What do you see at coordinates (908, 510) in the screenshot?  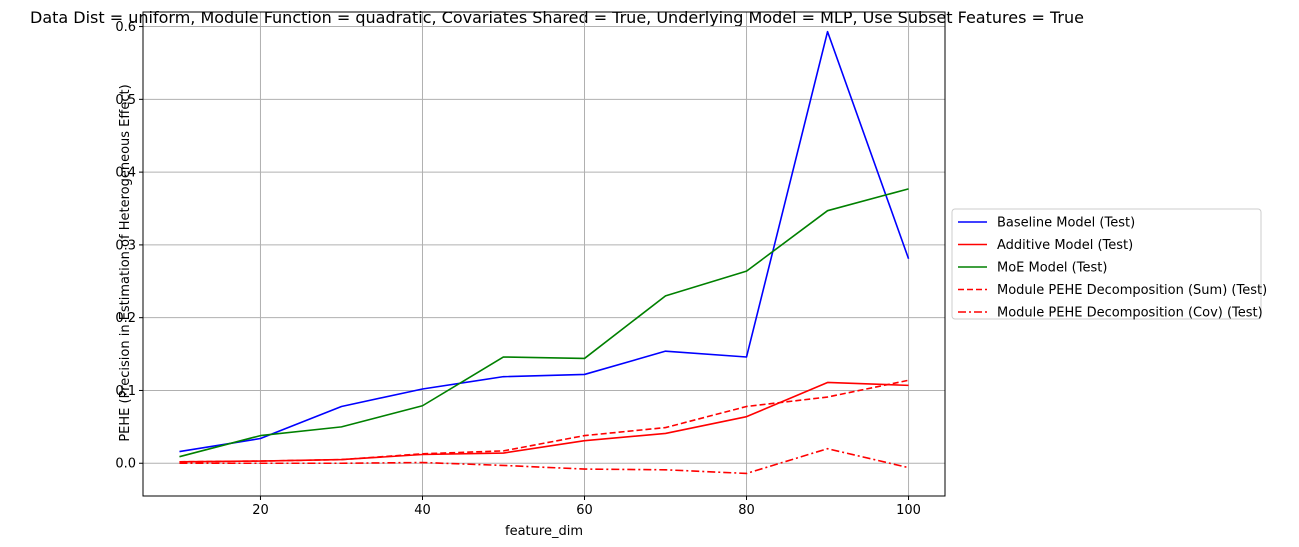 I see `x-tick-label: 100` at bounding box center [908, 510].